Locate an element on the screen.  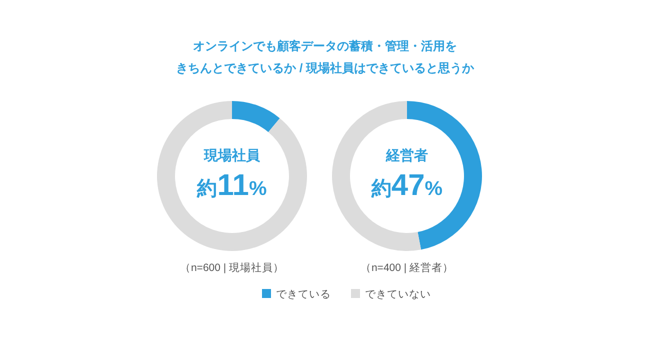
text: 約11% is located at coordinates (231, 185).